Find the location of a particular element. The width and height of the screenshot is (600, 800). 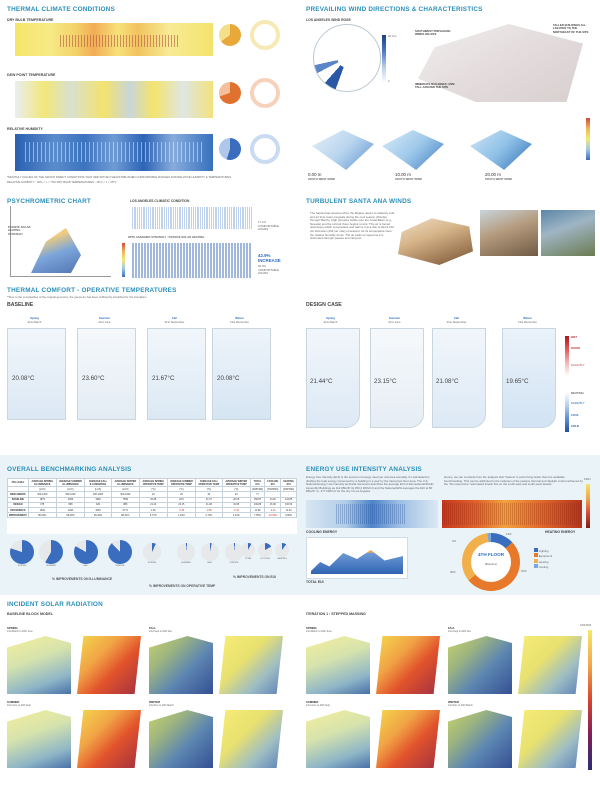

base-room-summer is located at coordinates (106, 374).